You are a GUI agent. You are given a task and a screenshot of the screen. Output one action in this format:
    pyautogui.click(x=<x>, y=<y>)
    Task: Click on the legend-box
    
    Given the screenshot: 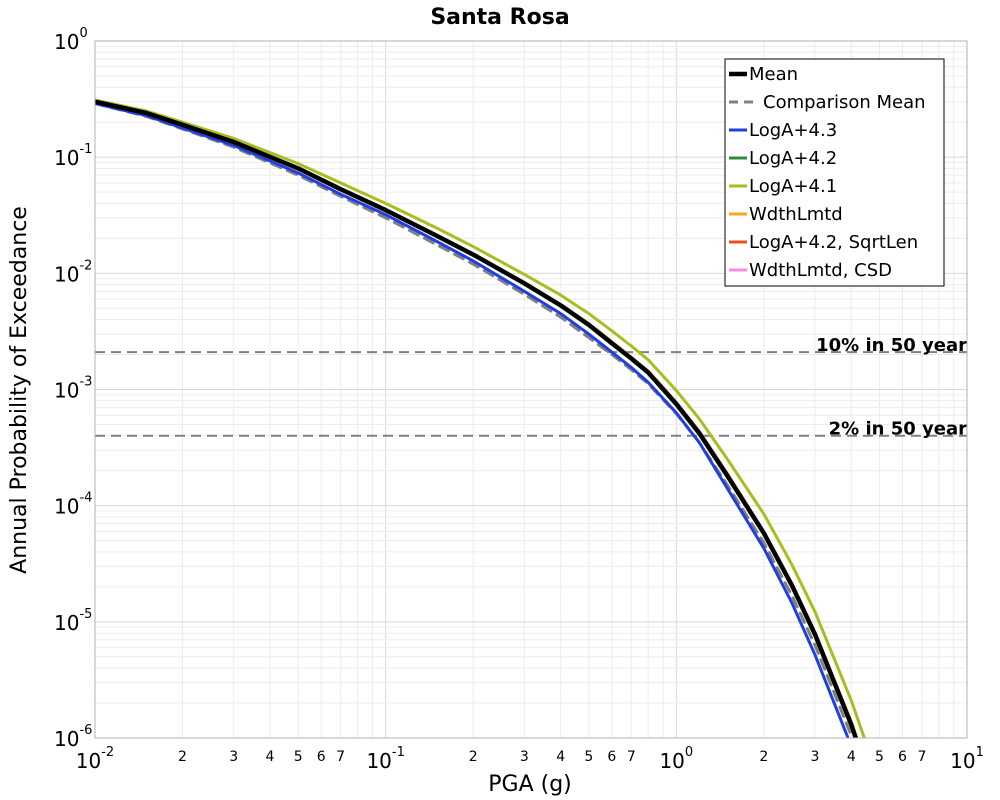 What is the action you would take?
    pyautogui.click(x=834, y=172)
    